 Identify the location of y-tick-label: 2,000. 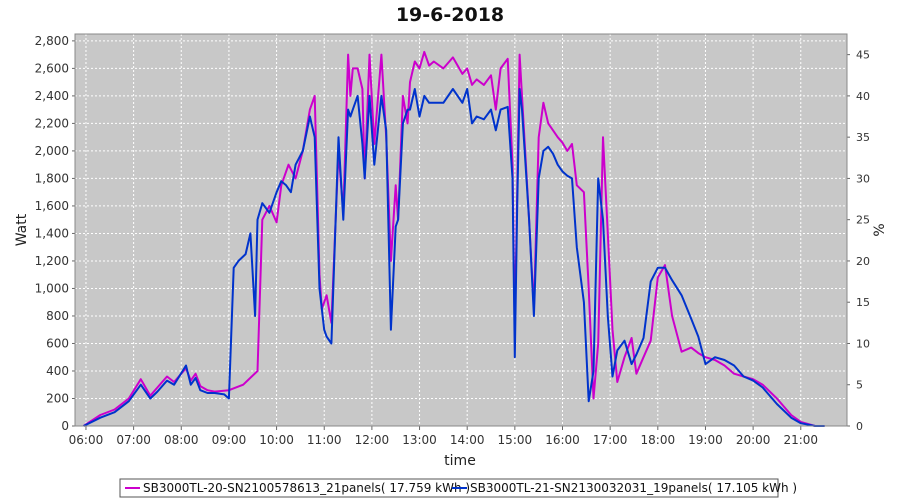
(52, 151).